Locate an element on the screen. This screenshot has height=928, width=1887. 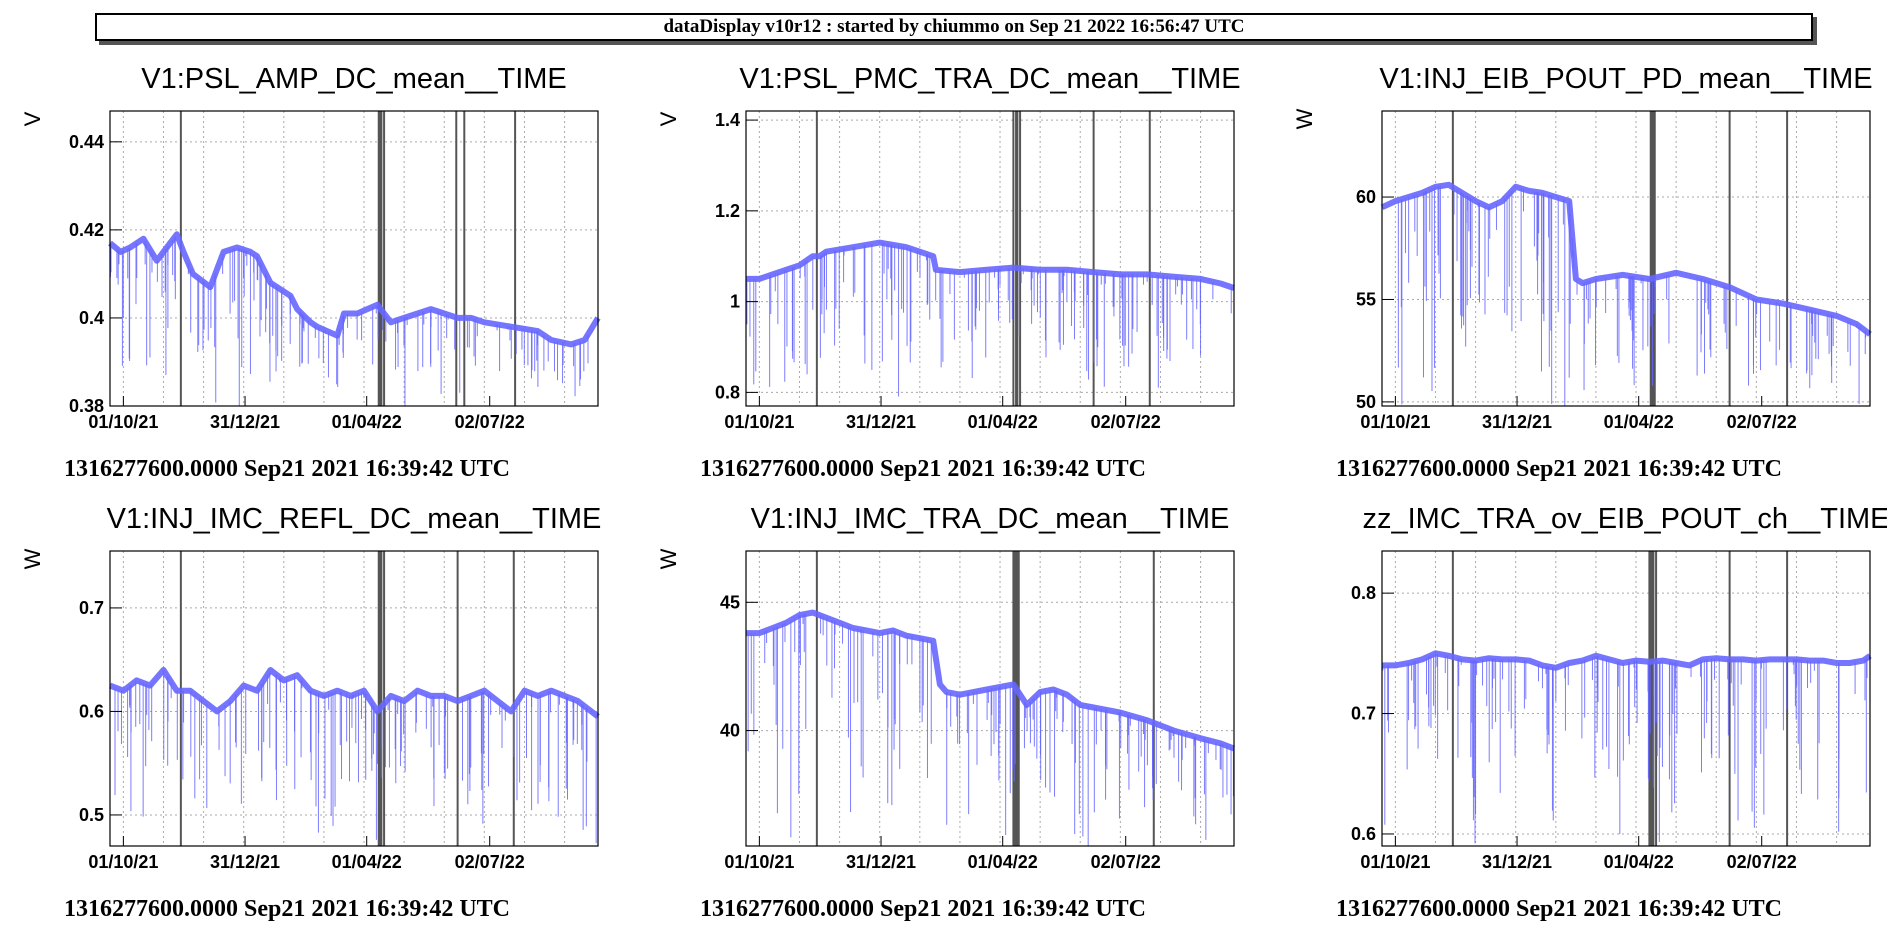
y-tick-label: 40 is located at coordinates (730, 731).